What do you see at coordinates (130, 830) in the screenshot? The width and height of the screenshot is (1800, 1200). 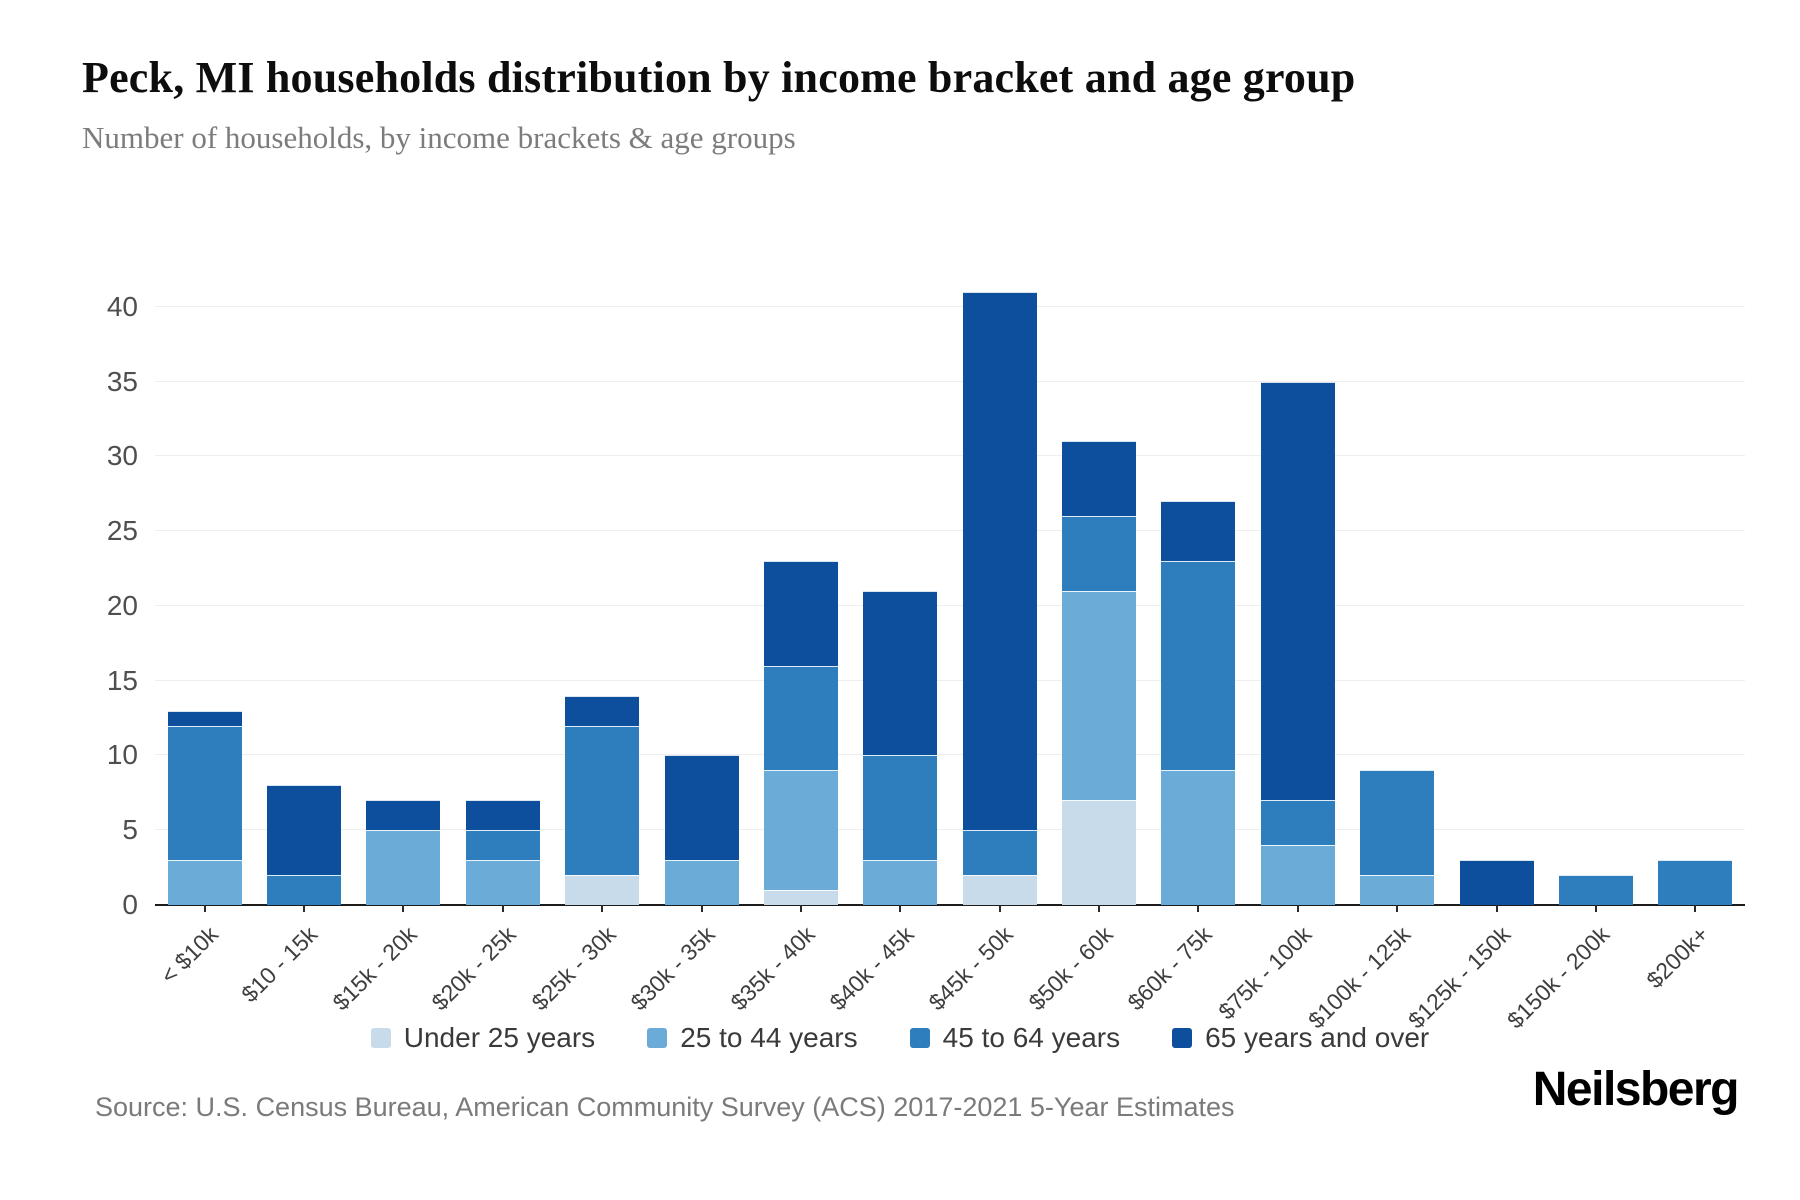 I see `y-tick-label-5: 5` at bounding box center [130, 830].